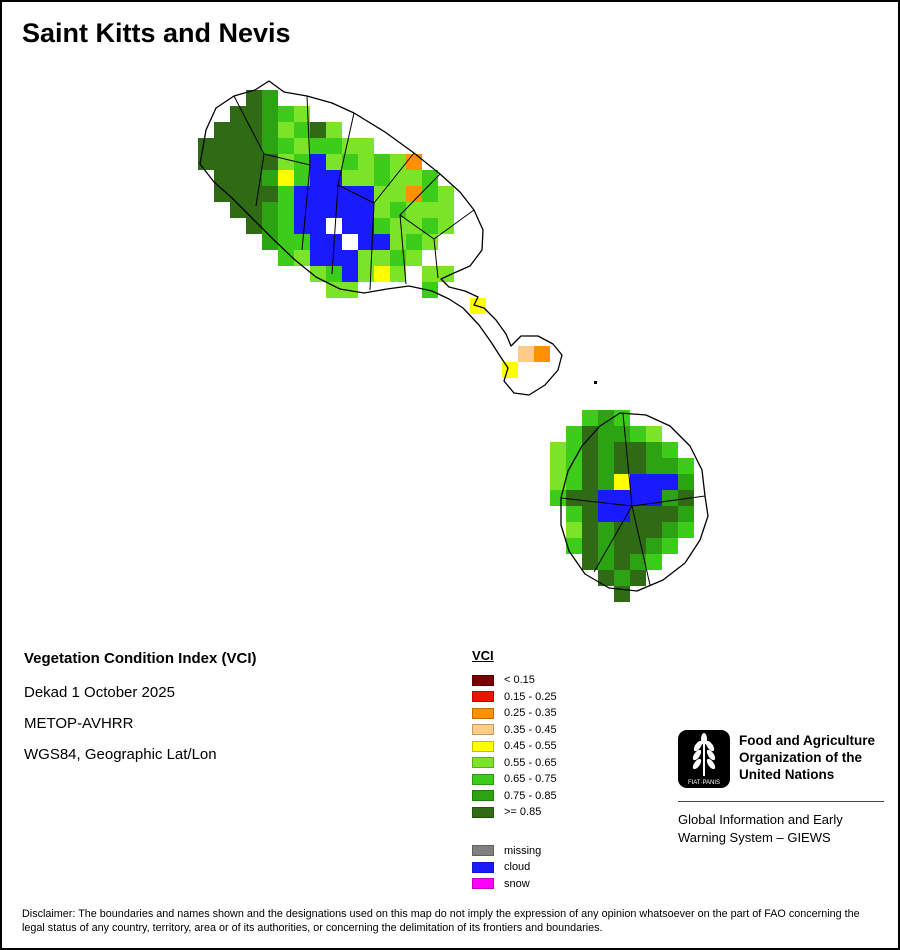 The height and width of the screenshot is (950, 900). What do you see at coordinates (79, 723) in the screenshot?
I see `sensor-label: METOP-AVHRR` at bounding box center [79, 723].